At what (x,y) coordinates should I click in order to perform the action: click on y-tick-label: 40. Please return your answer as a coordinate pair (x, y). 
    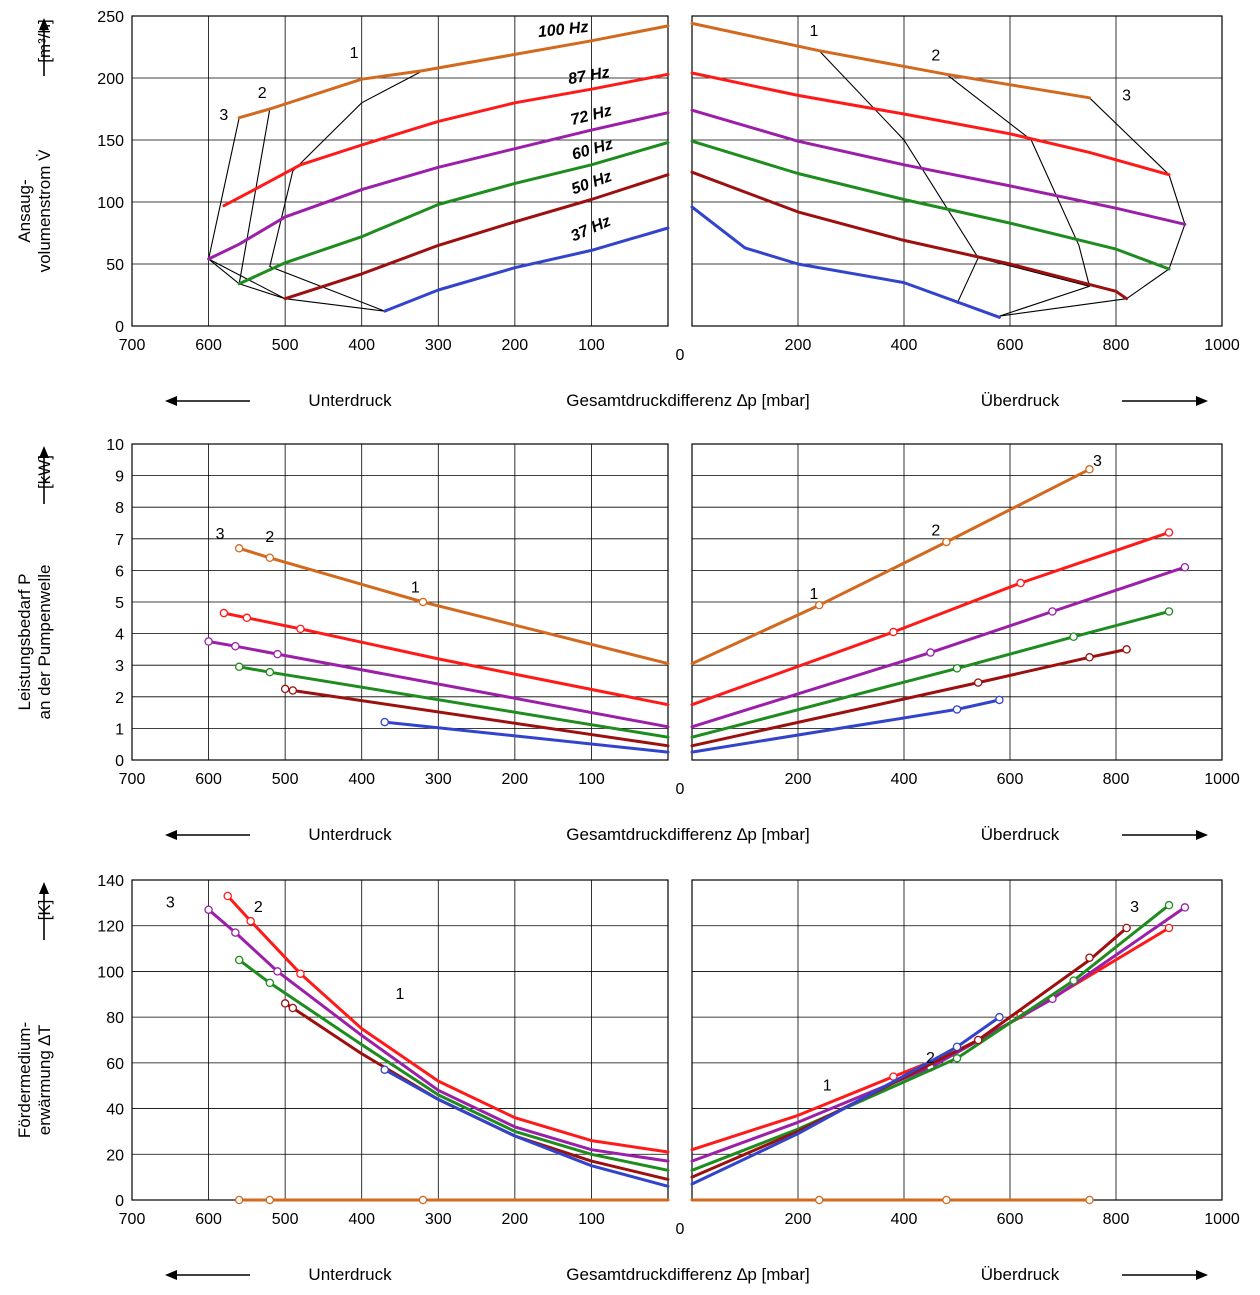
    Looking at the image, I should click on (115, 1110).